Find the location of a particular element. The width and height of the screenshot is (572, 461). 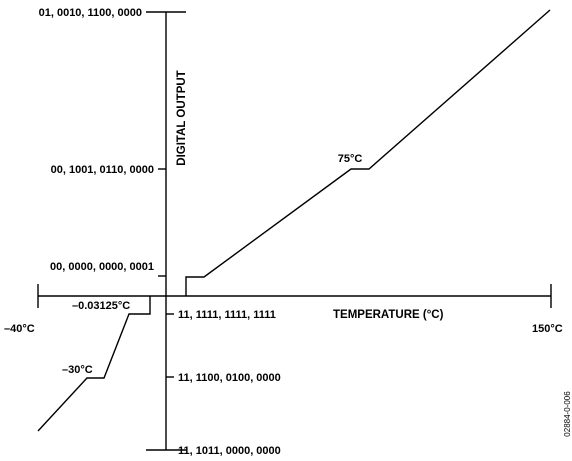

negative-segment is located at coordinates (94, 364).